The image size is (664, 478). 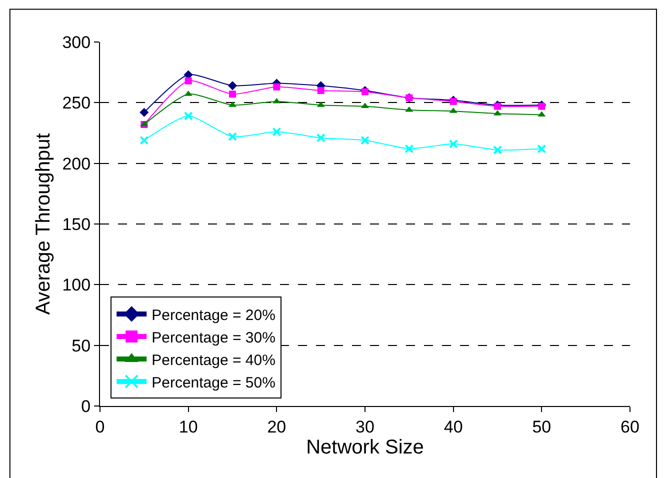 What do you see at coordinates (542, 426) in the screenshot?
I see `x-tick-label: 50` at bounding box center [542, 426].